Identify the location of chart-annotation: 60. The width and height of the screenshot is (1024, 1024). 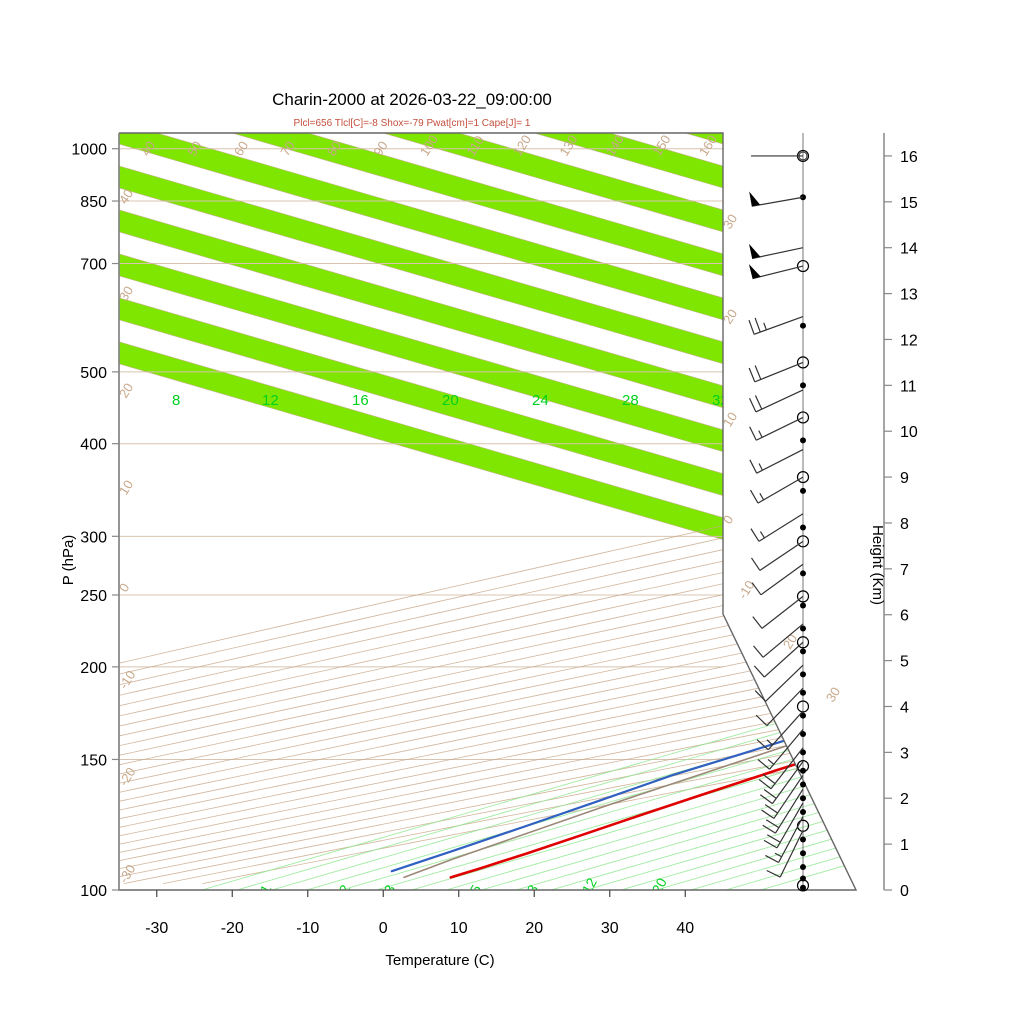
(241, 148).